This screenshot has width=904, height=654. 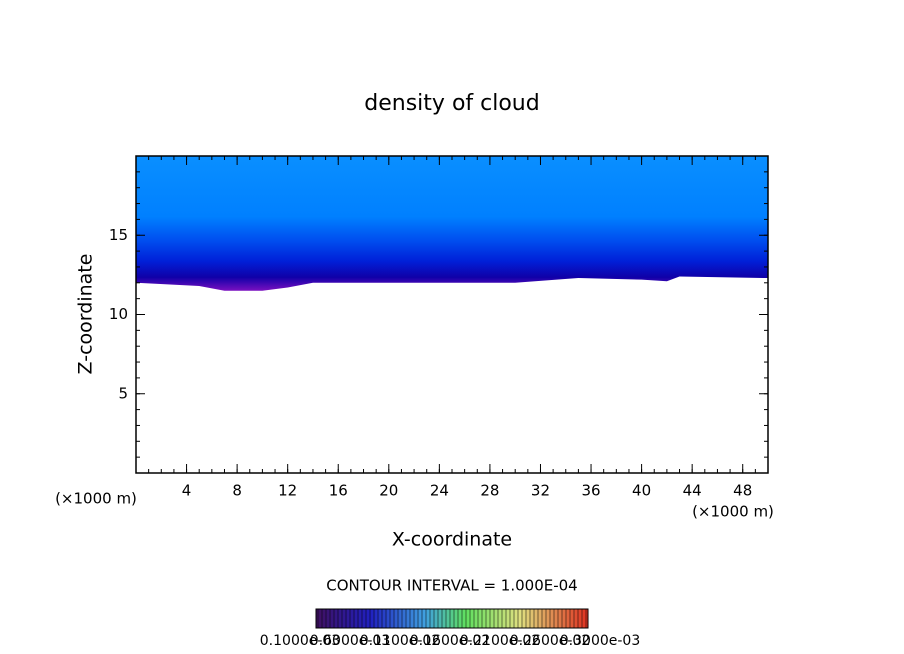 I want to click on x-tick-label: 20, so click(x=388, y=491).